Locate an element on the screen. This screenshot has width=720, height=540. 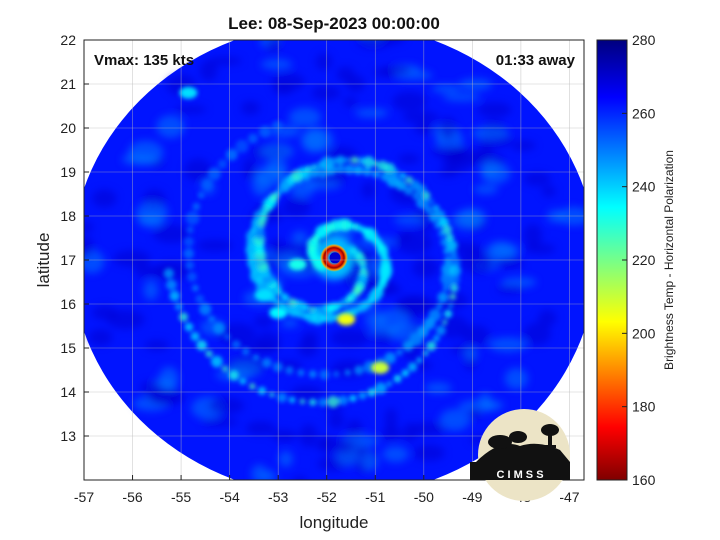
x-axis-label: longitude is located at coordinates (333, 522).